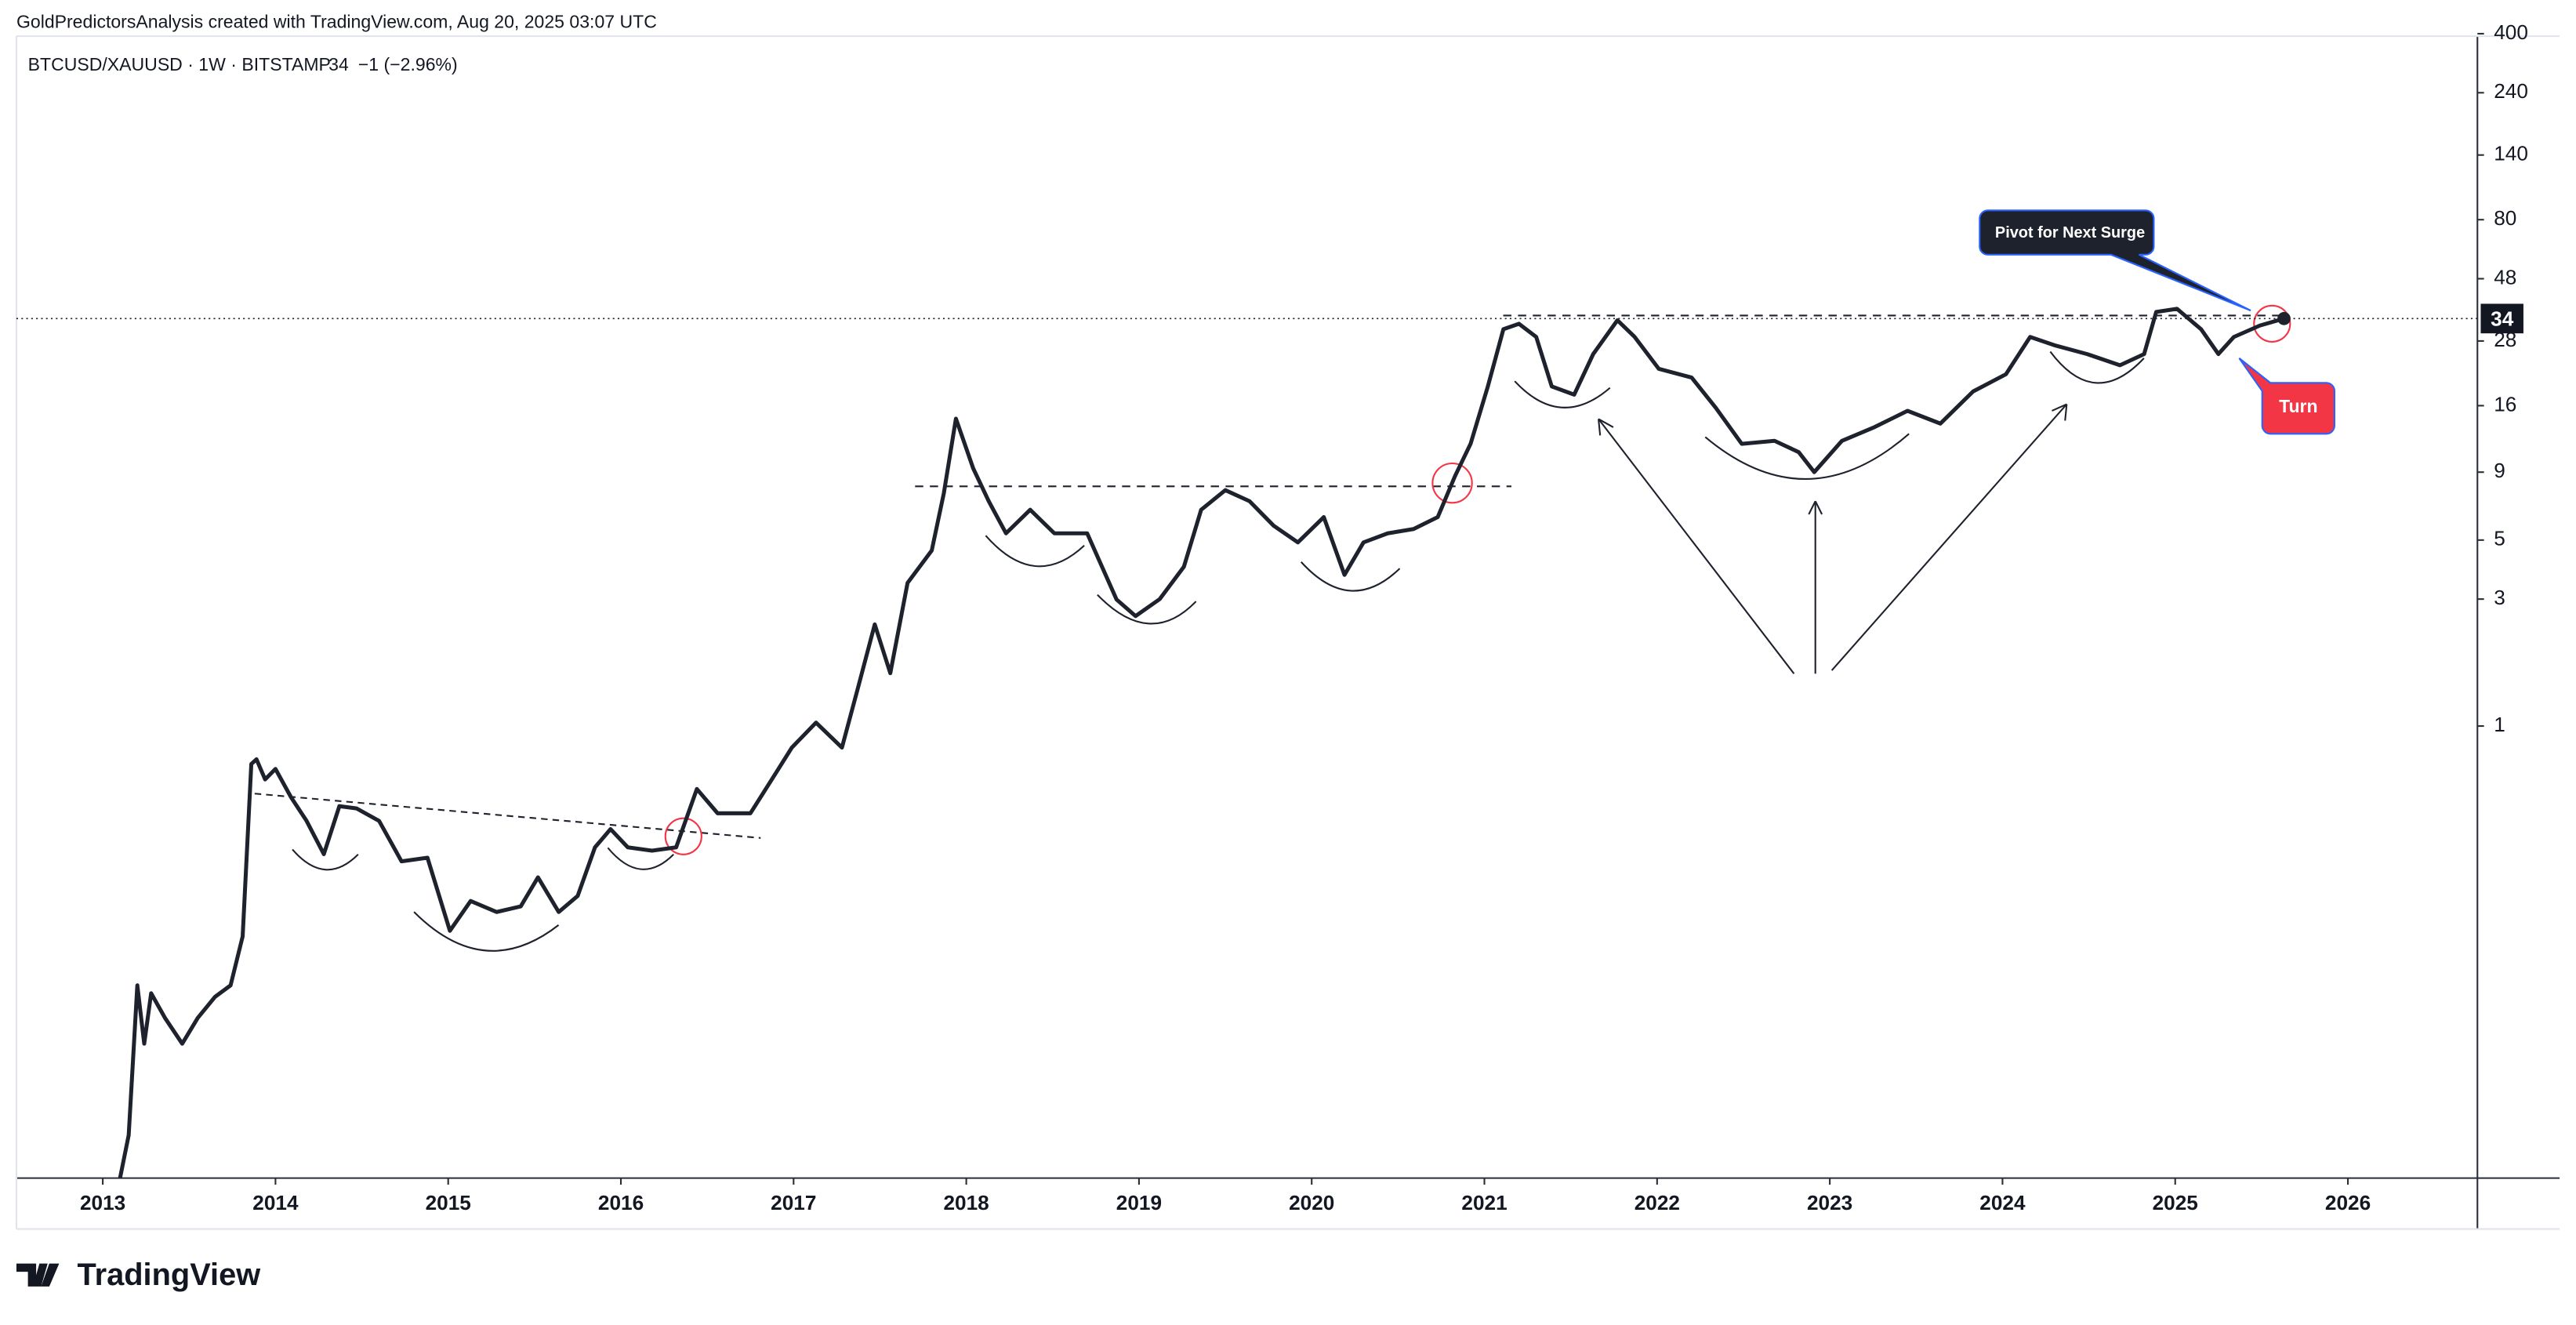 The width and height of the screenshot is (2576, 1325). What do you see at coordinates (2499, 538) in the screenshot?
I see `y-tick-label: 5` at bounding box center [2499, 538].